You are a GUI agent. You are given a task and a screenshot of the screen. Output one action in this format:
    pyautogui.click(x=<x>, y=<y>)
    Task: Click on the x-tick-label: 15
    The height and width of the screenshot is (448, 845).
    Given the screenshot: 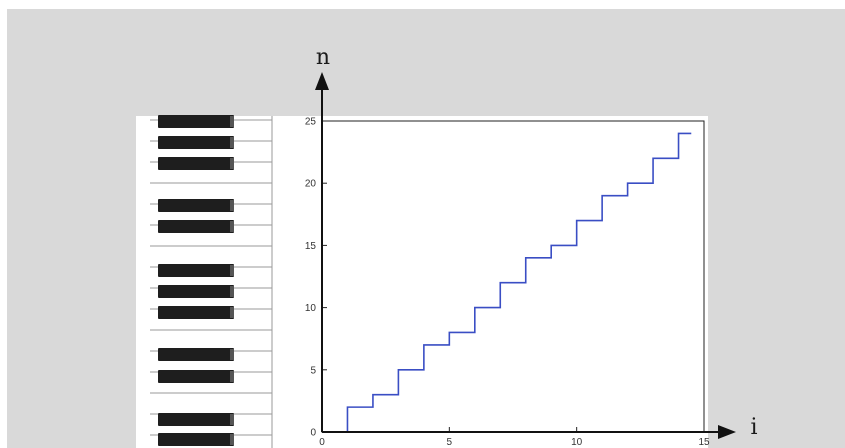 What is the action you would take?
    pyautogui.click(x=704, y=442)
    